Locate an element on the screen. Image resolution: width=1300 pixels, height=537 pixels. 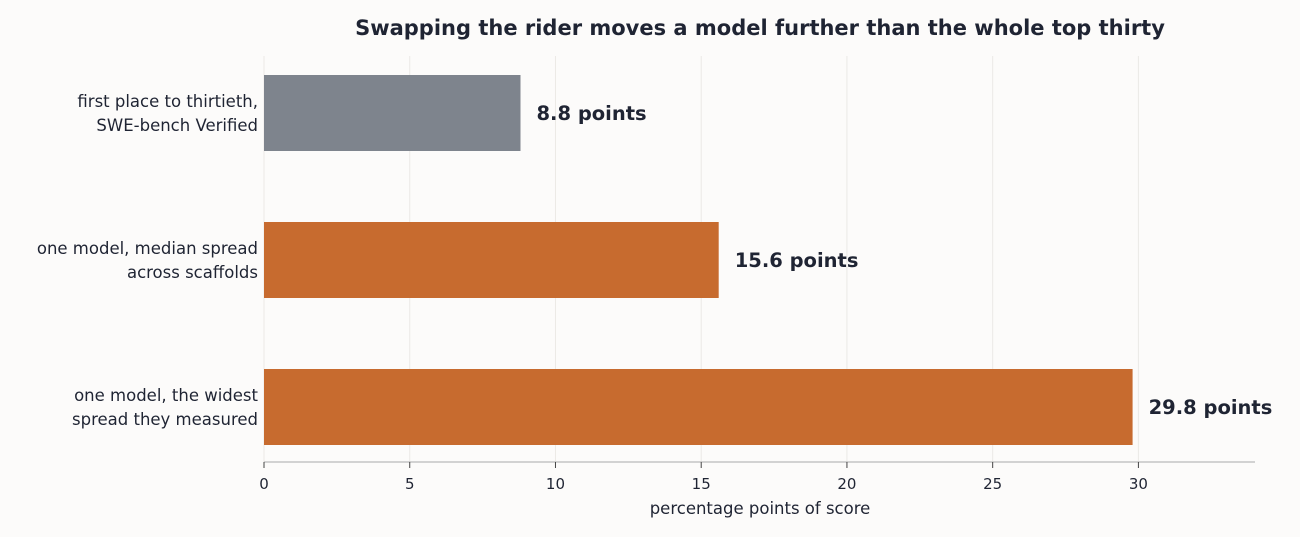
x-tick-label: 25 is located at coordinates (992, 484).